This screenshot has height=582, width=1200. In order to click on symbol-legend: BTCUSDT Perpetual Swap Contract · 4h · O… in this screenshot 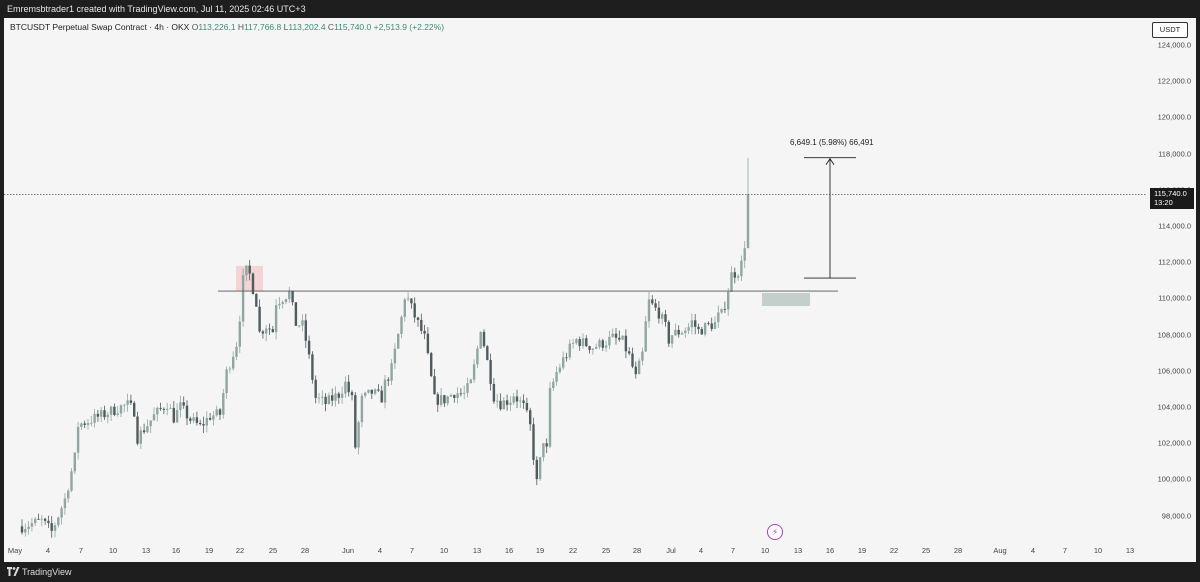, I will do `click(227, 27)`.